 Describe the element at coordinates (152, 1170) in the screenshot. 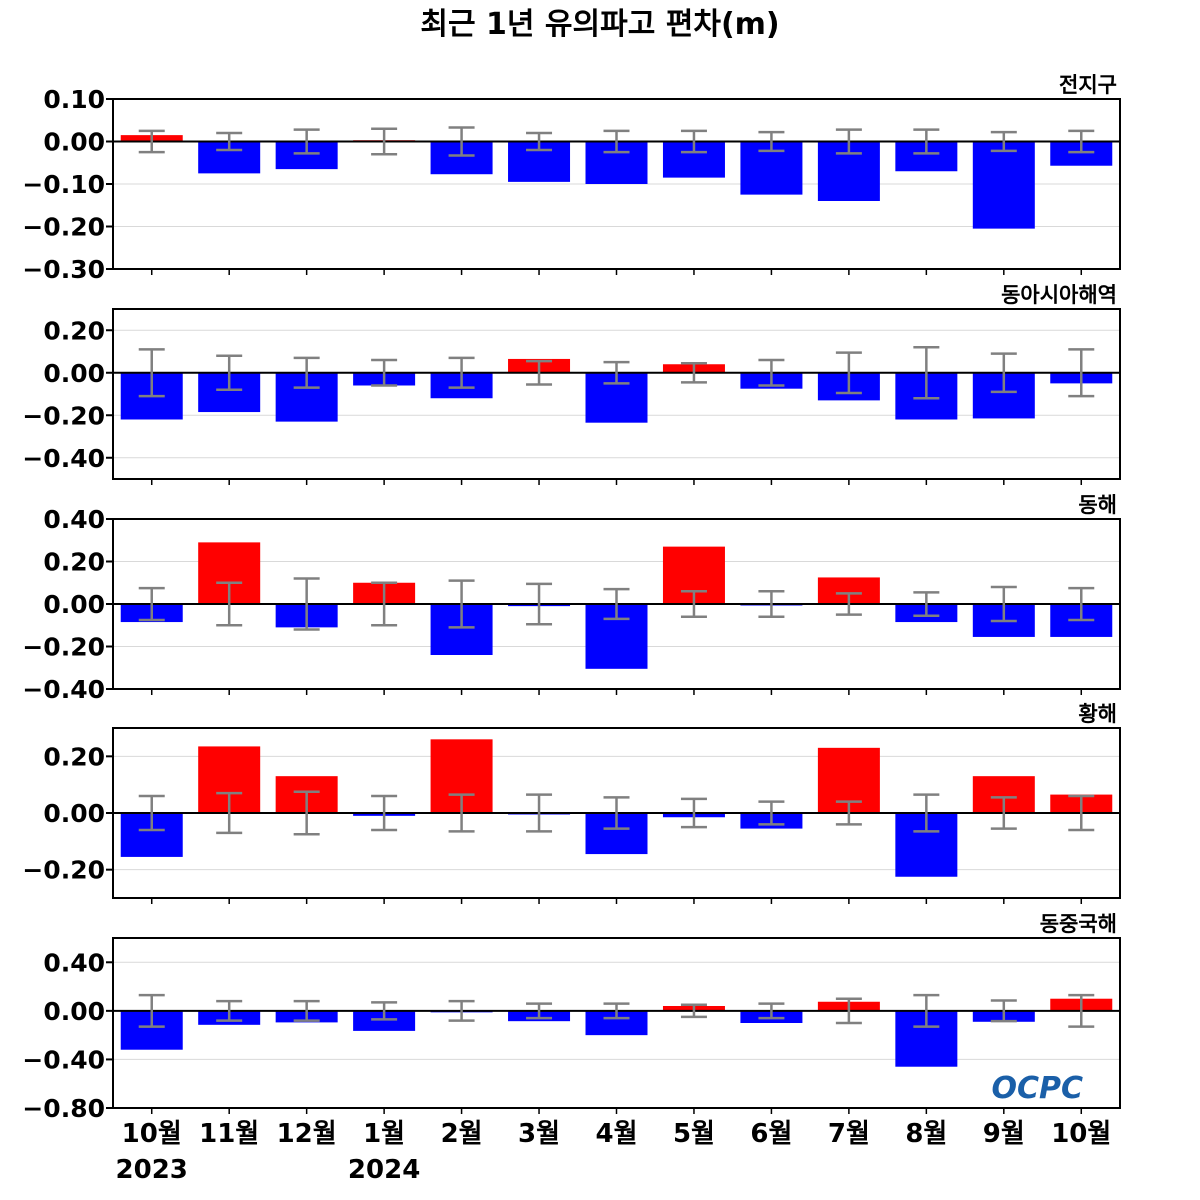

I see `year-label: 2023` at that location.